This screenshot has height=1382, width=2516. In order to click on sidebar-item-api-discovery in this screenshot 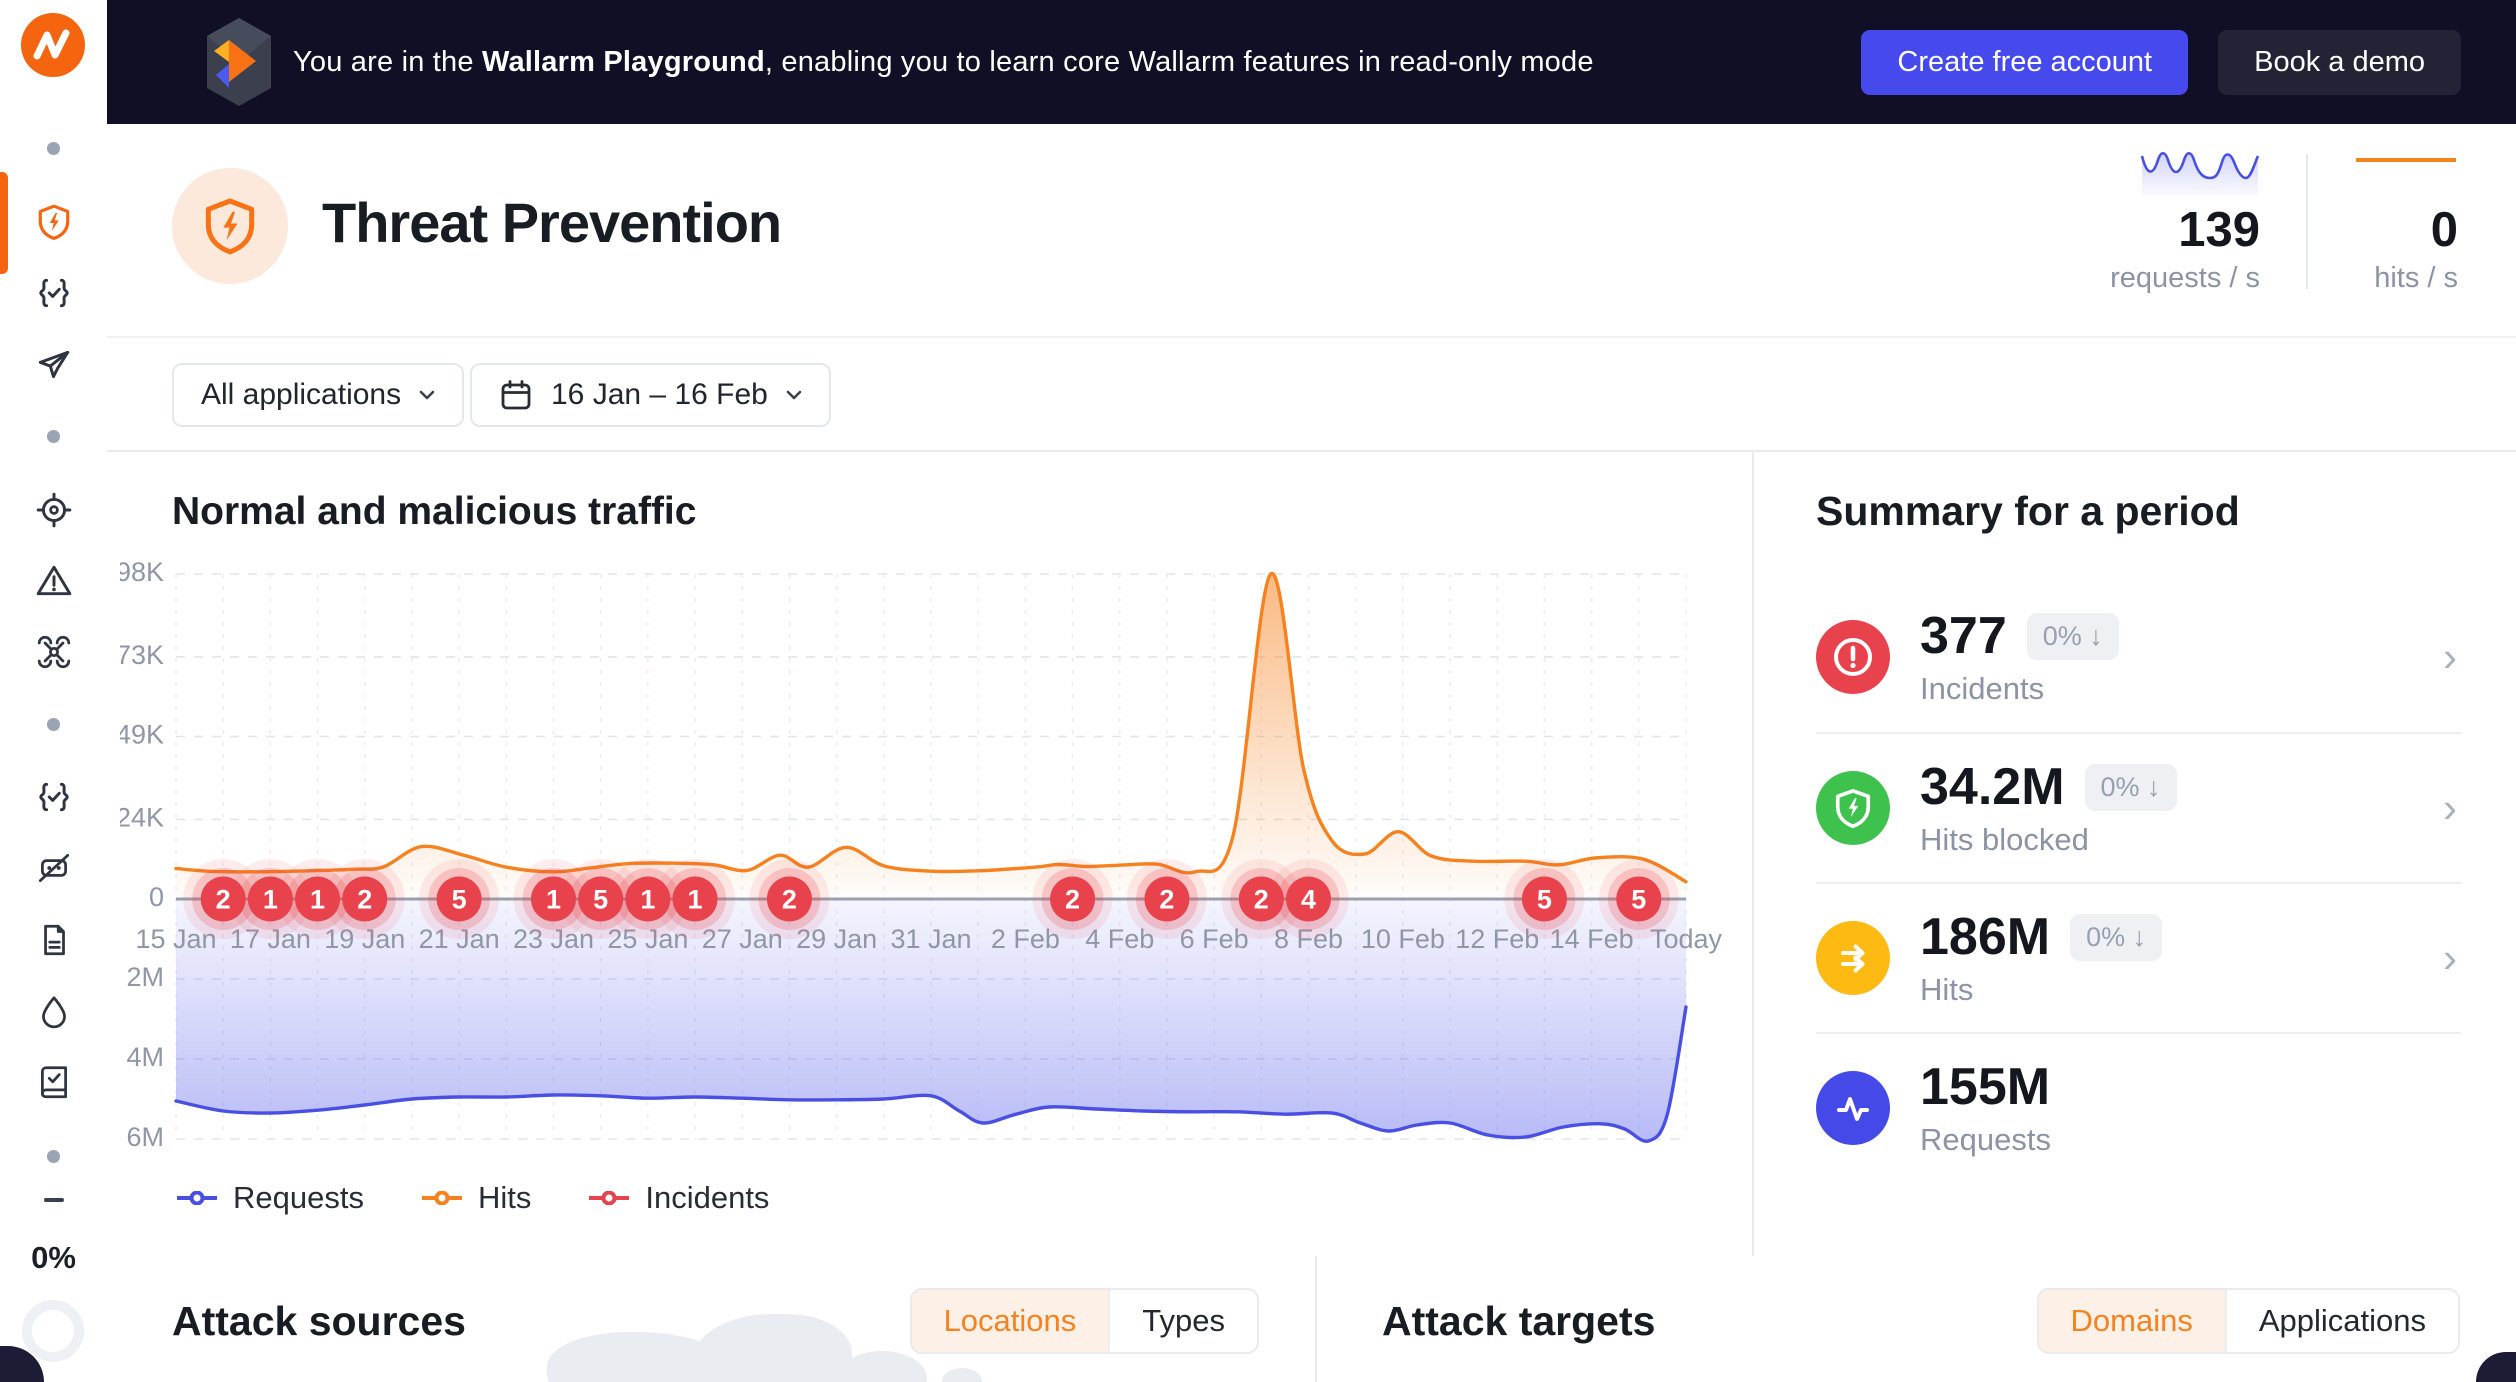, I will do `click(54, 293)`.